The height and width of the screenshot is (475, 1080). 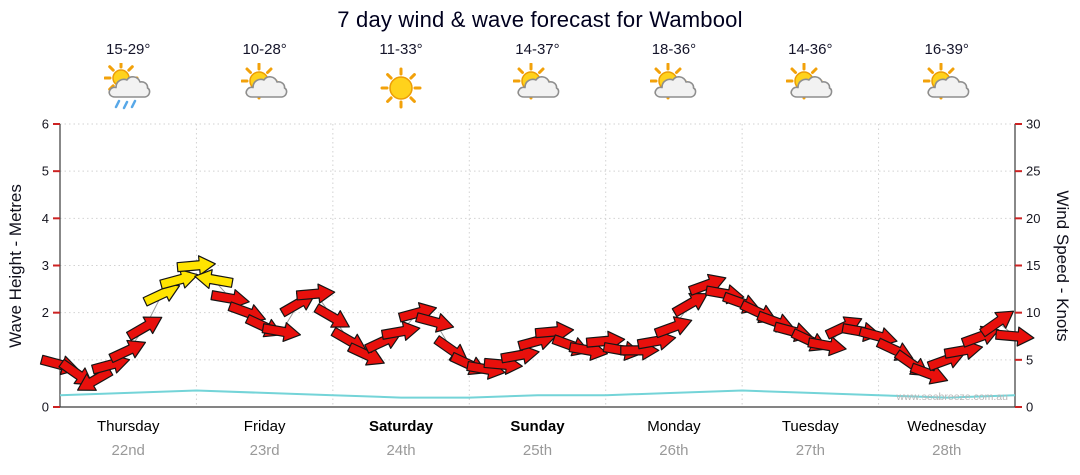 I want to click on day-name-label: Friday, so click(x=264, y=426).